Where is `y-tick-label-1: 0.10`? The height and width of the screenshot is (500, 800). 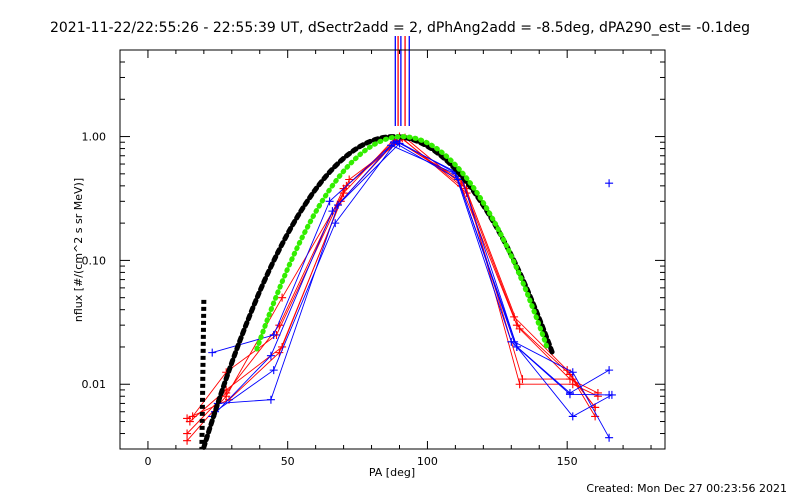 y-tick-label-1: 0.10 is located at coordinates (94, 260).